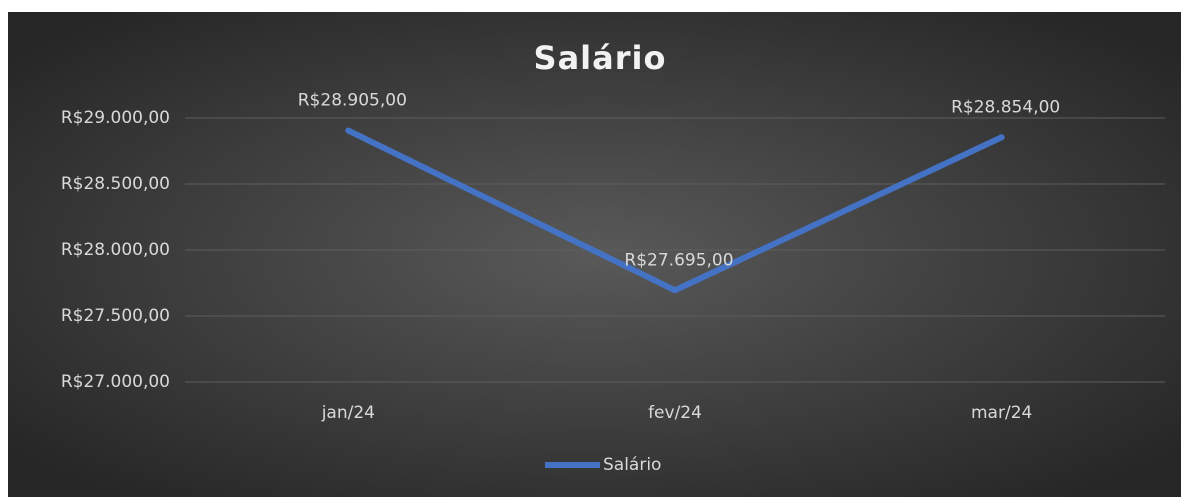  Describe the element at coordinates (632, 465) in the screenshot. I see `legend-label: Salário` at that location.